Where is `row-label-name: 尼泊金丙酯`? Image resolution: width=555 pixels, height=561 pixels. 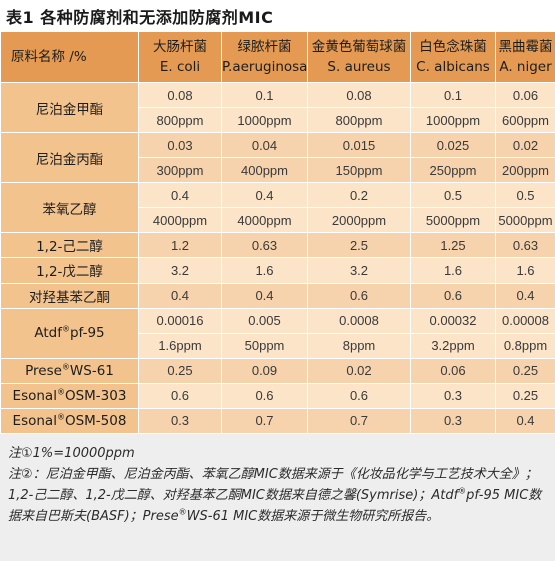 row-label-name: 尼泊金丙酯 is located at coordinates (69, 159).